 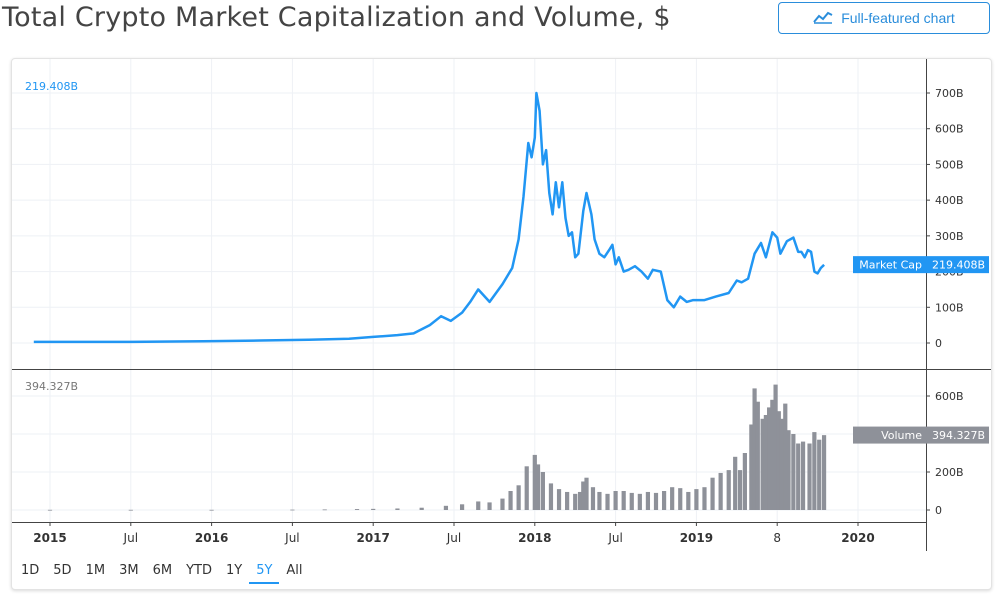 What do you see at coordinates (51, 86) in the screenshot?
I see `market-cap-legend-value: 219.408B` at bounding box center [51, 86].